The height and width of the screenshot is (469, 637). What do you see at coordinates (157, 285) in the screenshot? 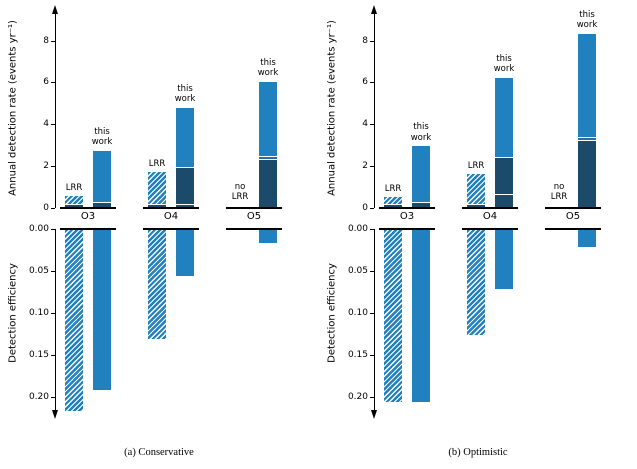
I see `lrr-efficiency-bar` at bounding box center [157, 285].